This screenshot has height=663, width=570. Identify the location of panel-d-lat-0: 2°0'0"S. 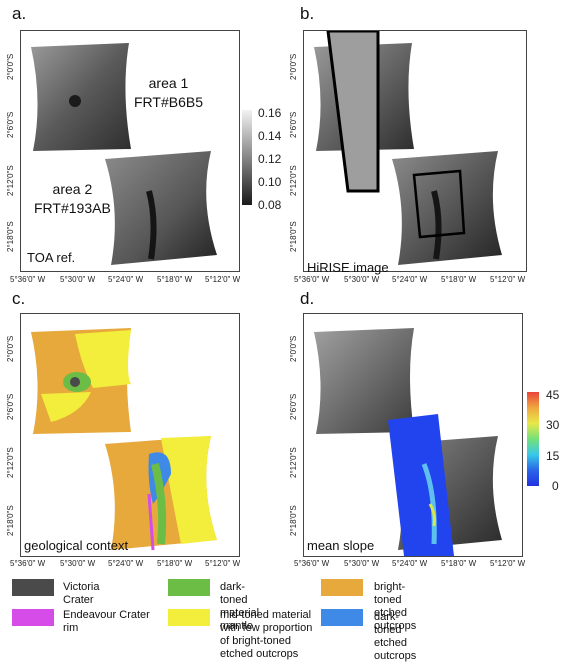
(293, 348).